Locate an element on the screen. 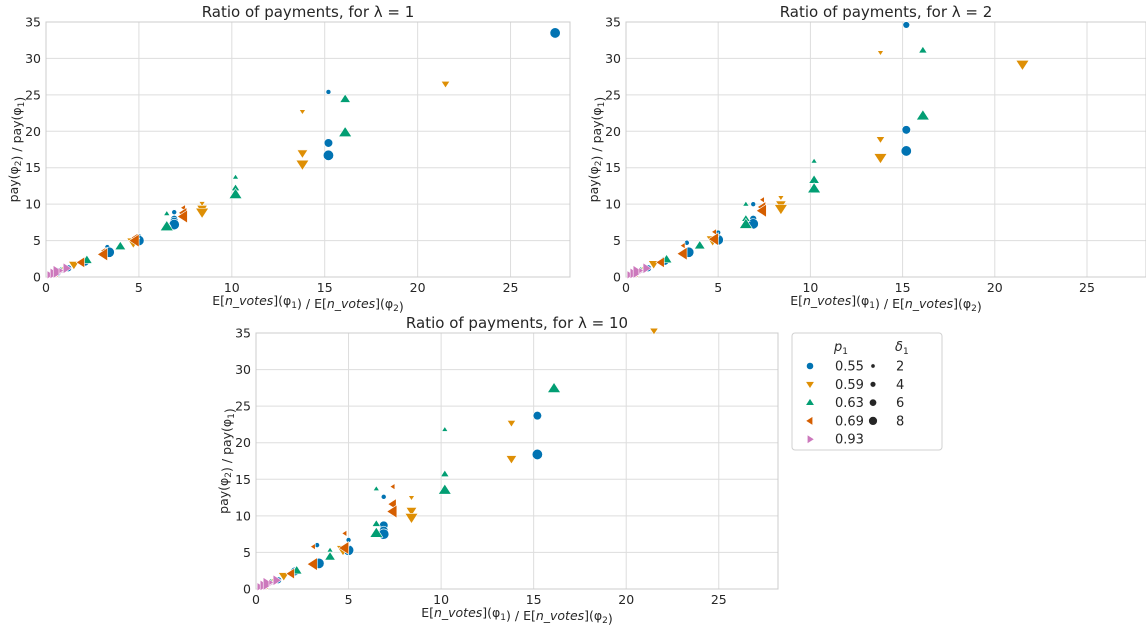  legend-hue-label: 0.55 is located at coordinates (849, 367).